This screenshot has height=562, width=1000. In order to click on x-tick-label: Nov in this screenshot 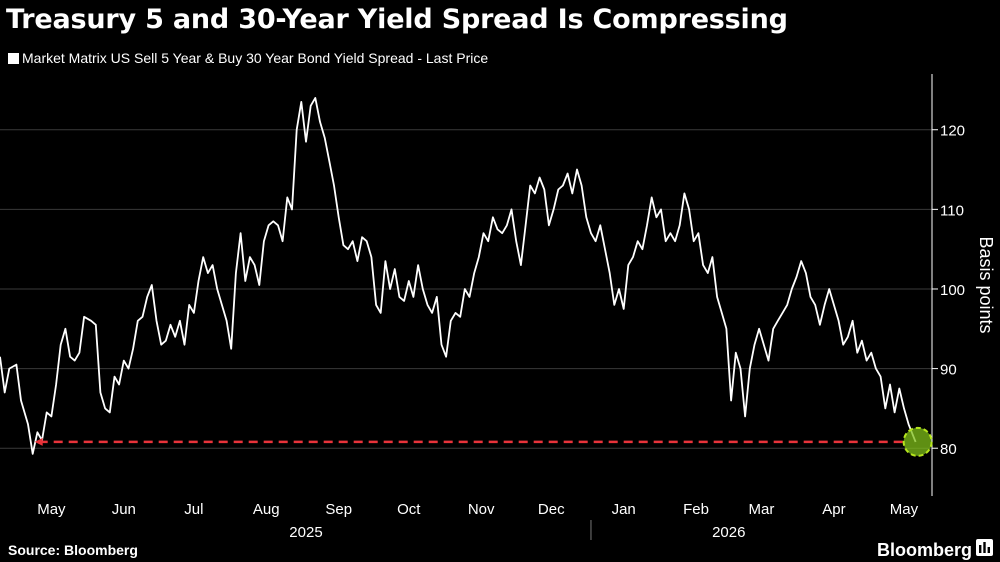, I will do `click(481, 509)`.